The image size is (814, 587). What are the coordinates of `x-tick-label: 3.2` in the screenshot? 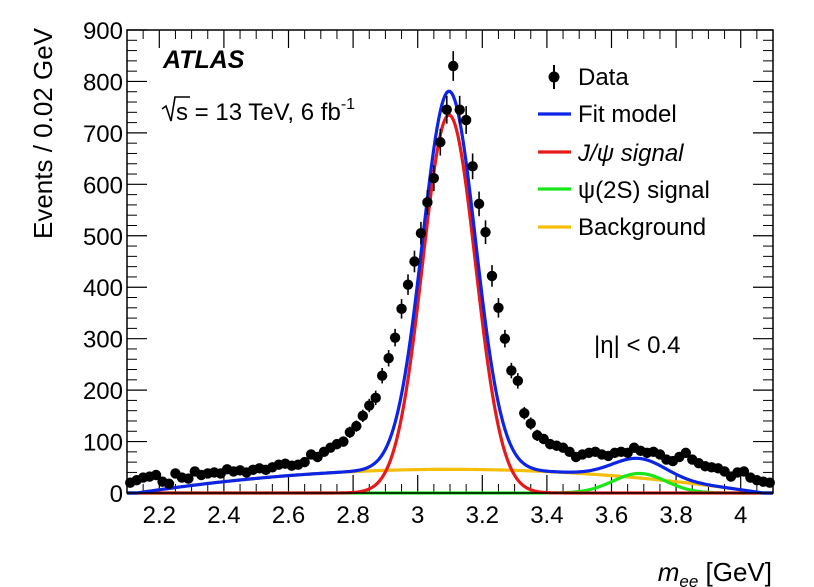 It's located at (482, 515).